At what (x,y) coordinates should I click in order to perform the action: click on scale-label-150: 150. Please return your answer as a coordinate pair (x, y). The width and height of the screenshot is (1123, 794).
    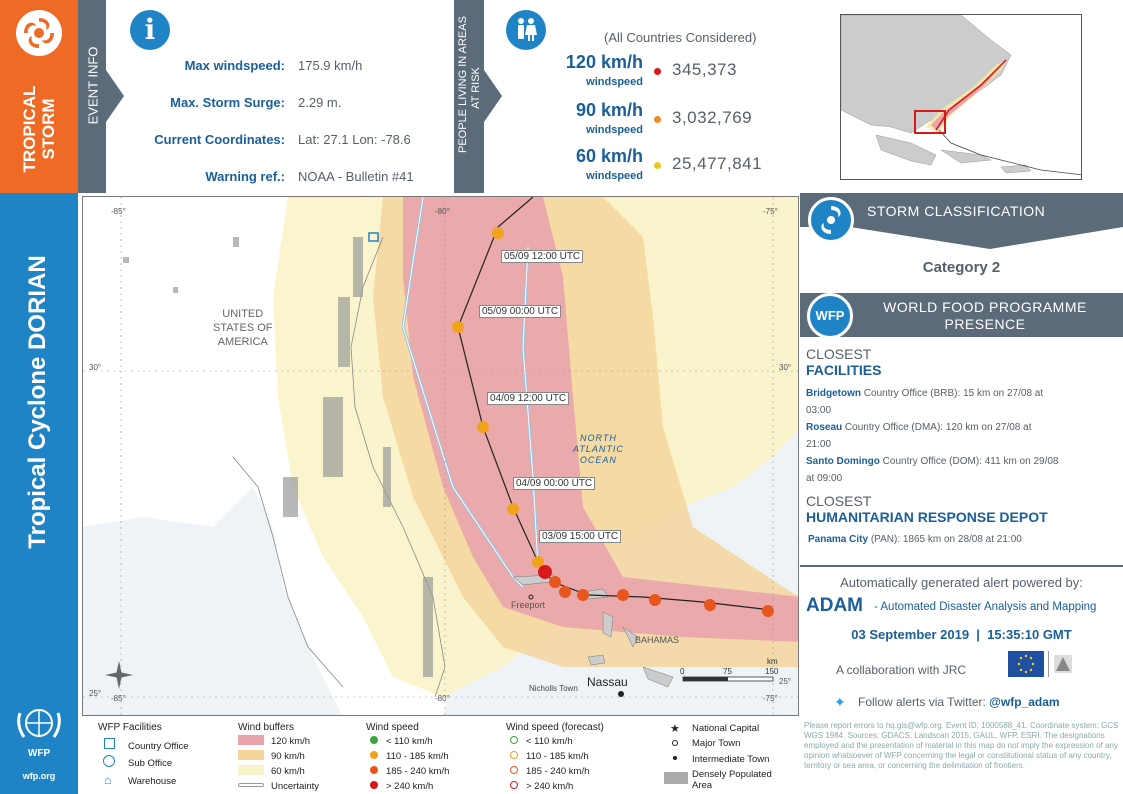
    Looking at the image, I should click on (772, 671).